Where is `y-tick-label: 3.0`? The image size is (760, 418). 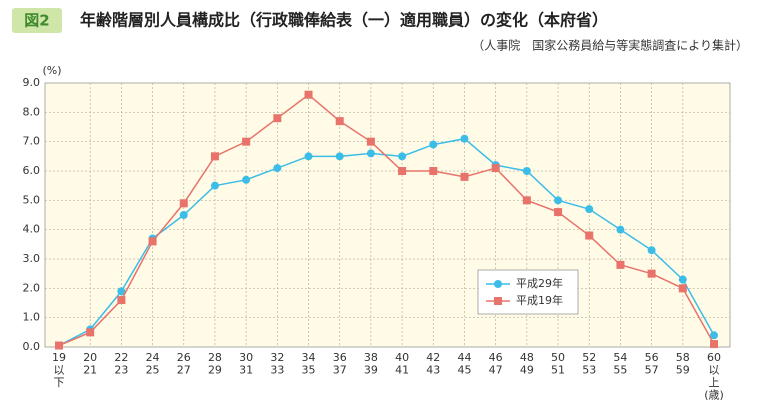 y-tick-label: 3.0 is located at coordinates (32, 258).